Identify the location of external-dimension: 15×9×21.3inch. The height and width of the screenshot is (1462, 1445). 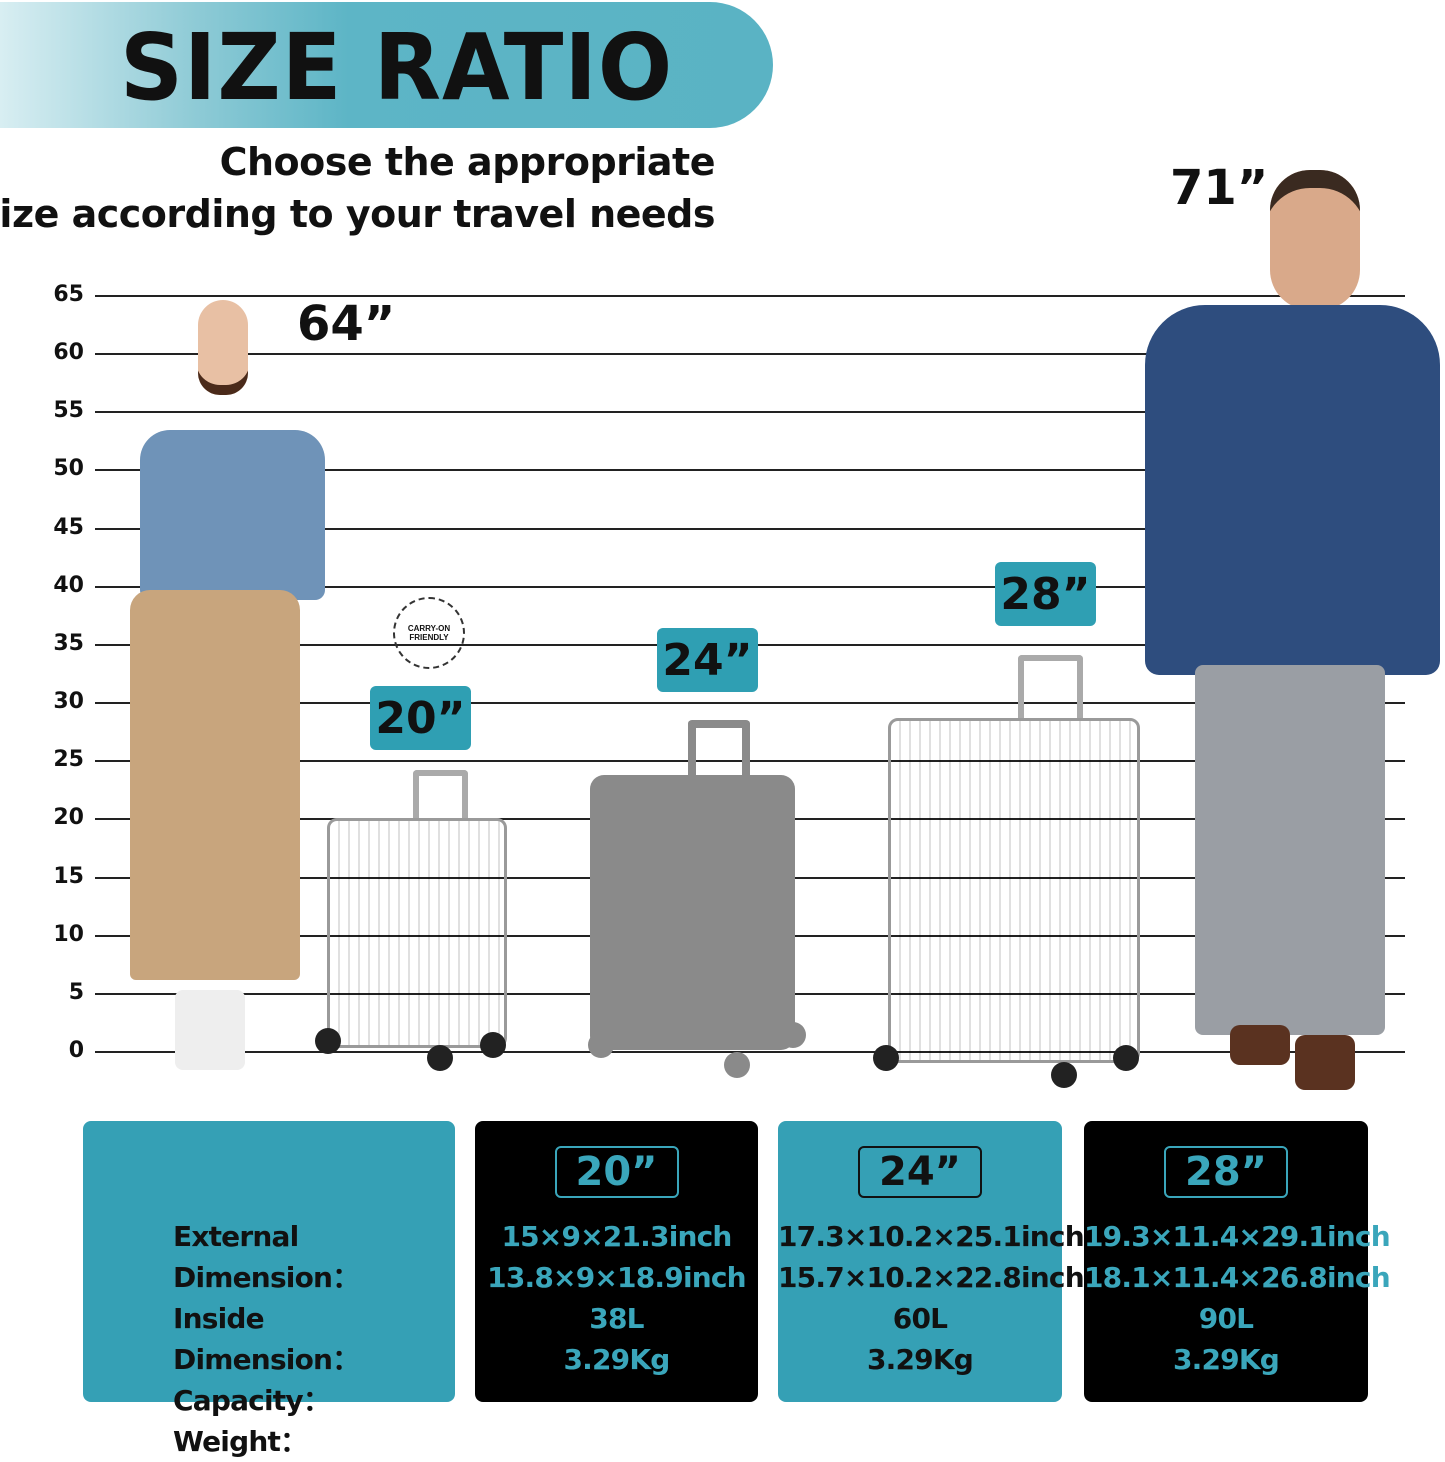
(616, 1236).